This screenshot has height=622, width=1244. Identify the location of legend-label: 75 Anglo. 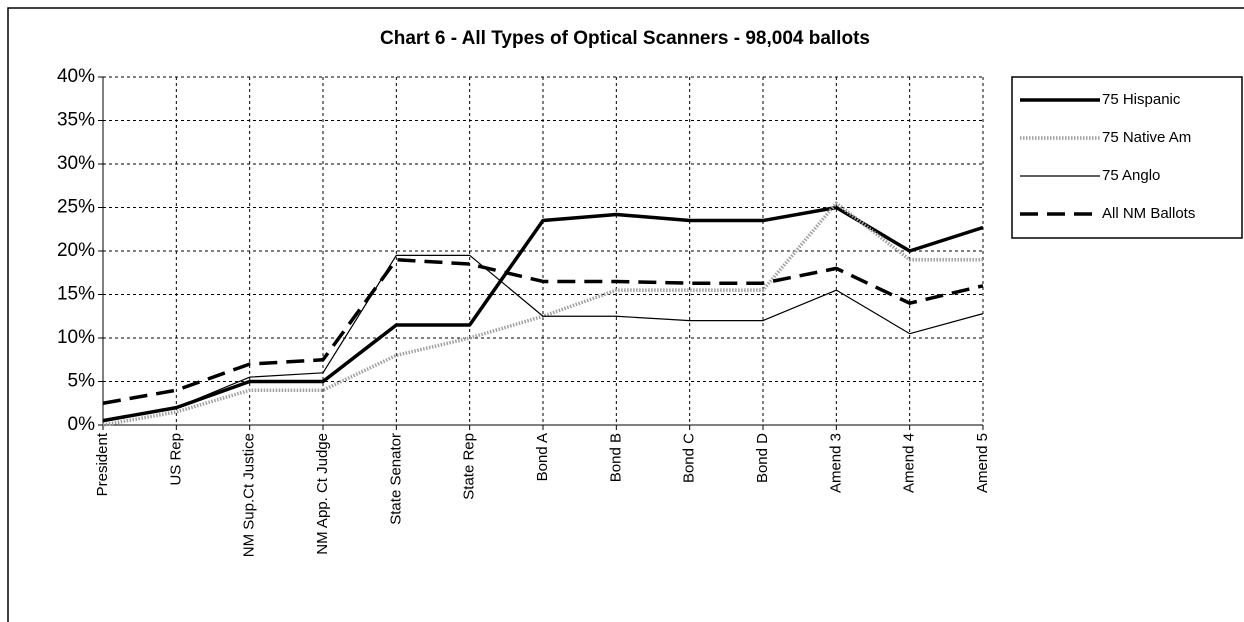
(1131, 175).